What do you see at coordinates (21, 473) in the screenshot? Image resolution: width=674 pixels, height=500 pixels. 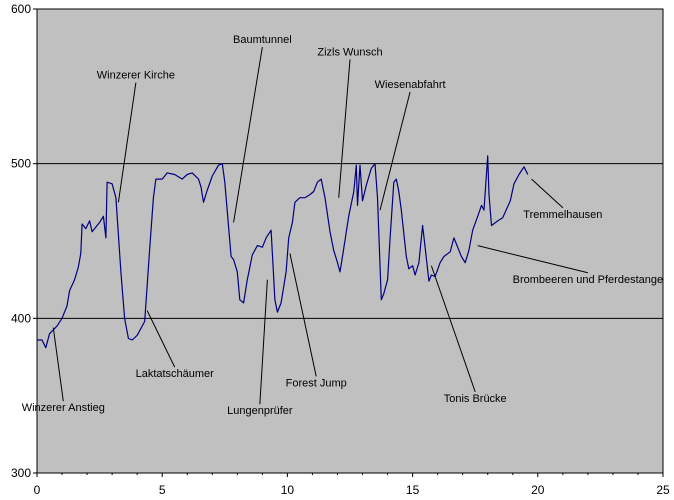 I see `y-tick-label: 300` at bounding box center [21, 473].